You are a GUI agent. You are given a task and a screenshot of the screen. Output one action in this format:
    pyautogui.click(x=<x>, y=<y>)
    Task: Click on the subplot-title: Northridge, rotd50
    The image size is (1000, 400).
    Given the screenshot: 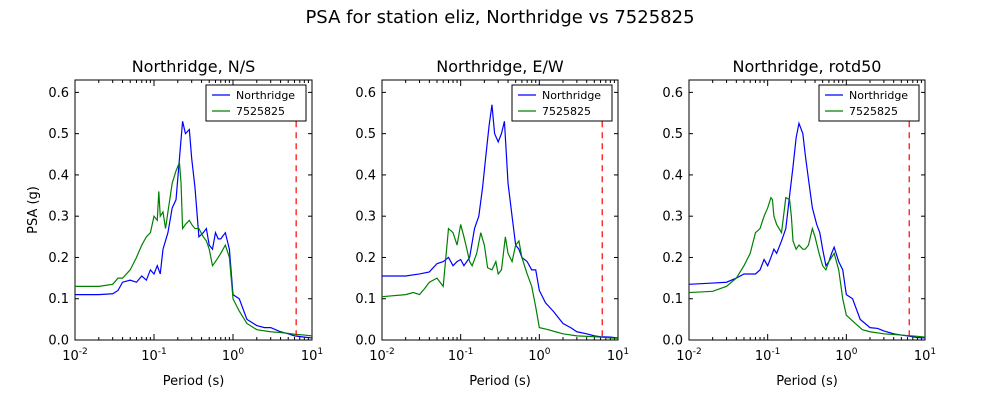 What is the action you would take?
    pyautogui.click(x=807, y=66)
    